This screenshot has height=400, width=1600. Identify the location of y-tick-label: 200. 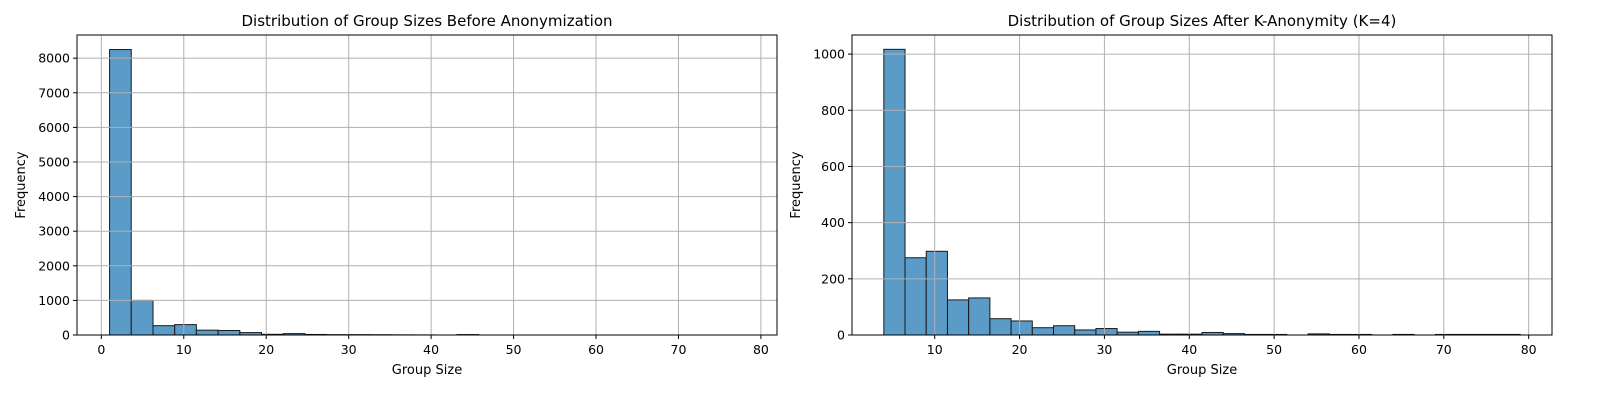
(833, 278).